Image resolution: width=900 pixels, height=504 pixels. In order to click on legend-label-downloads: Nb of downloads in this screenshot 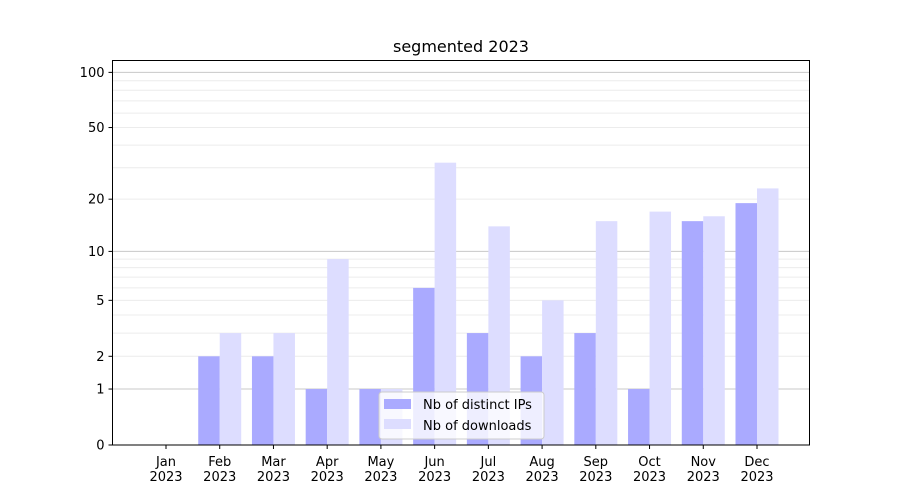, I will do `click(477, 426)`.